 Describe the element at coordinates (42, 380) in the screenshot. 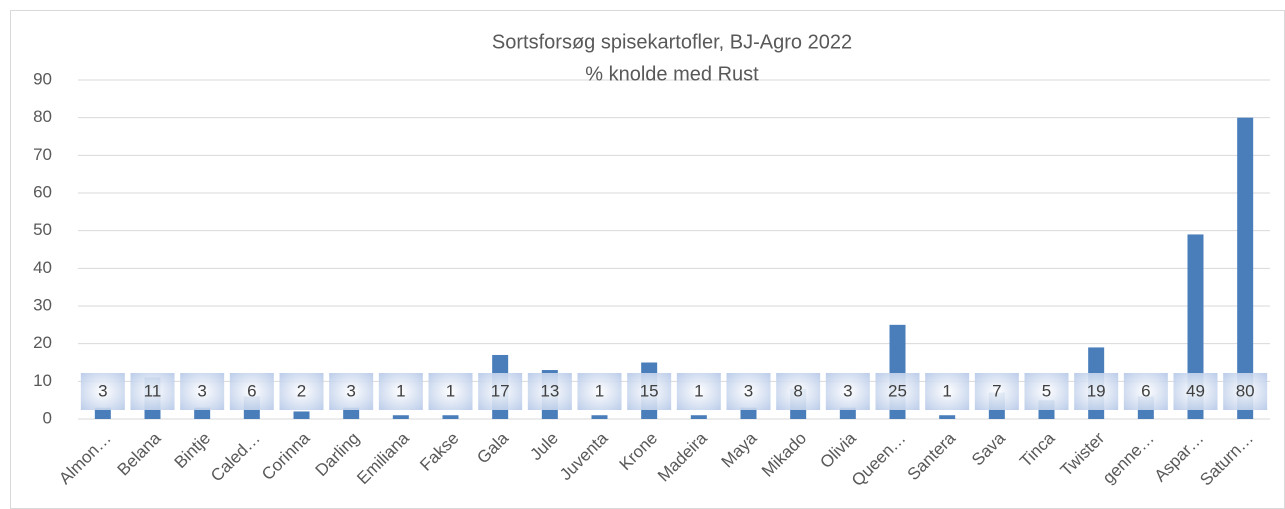

I see `y-tick-label: 10` at that location.